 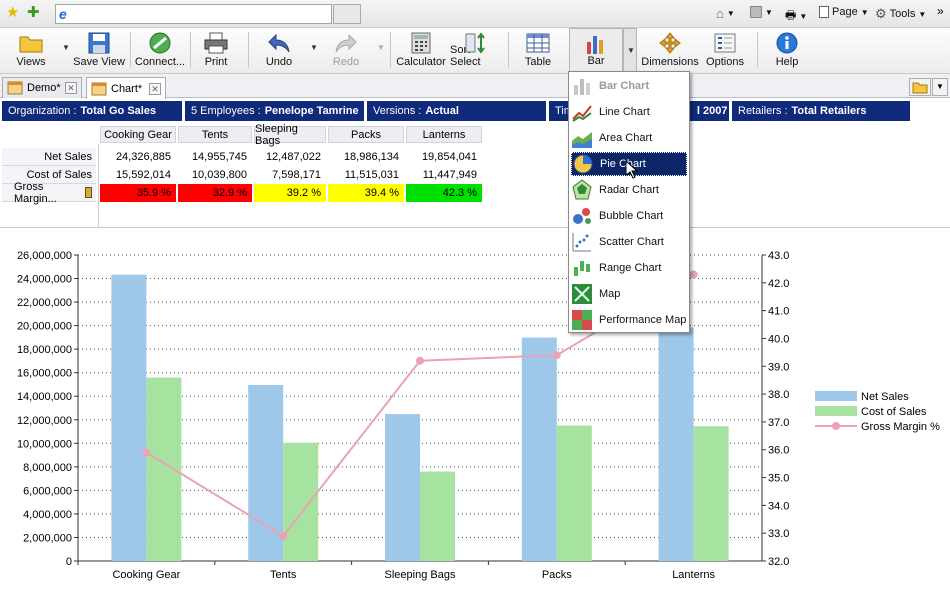 What do you see at coordinates (143, 175) in the screenshot?
I see `table-cell: 15,592,014` at bounding box center [143, 175].